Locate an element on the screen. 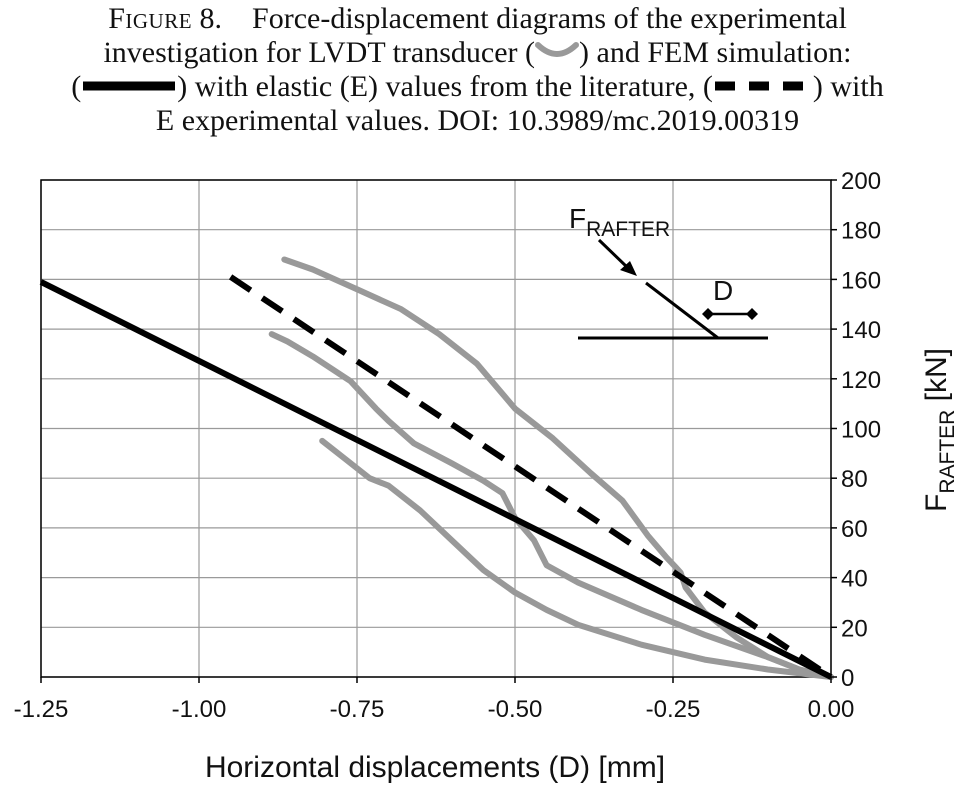 This screenshot has height=785, width=955. y-axis-title-main: F is located at coordinates (936, 503).